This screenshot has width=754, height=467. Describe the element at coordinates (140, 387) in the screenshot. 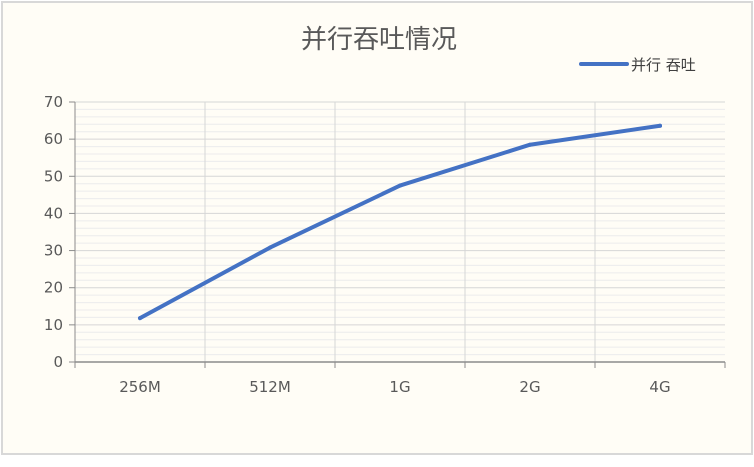

I see `x-tick-label: 256M` at that location.